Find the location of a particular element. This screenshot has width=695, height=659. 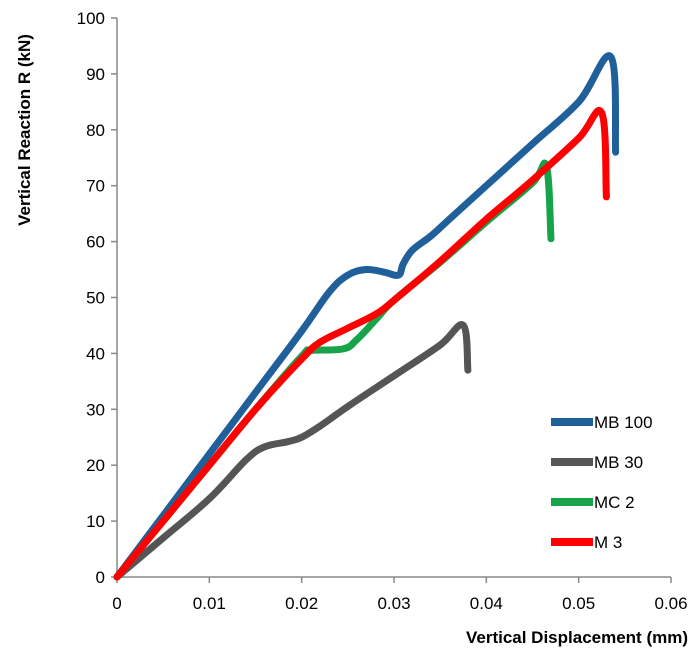

legend-label-mb-100: MB 100 is located at coordinates (623, 422).